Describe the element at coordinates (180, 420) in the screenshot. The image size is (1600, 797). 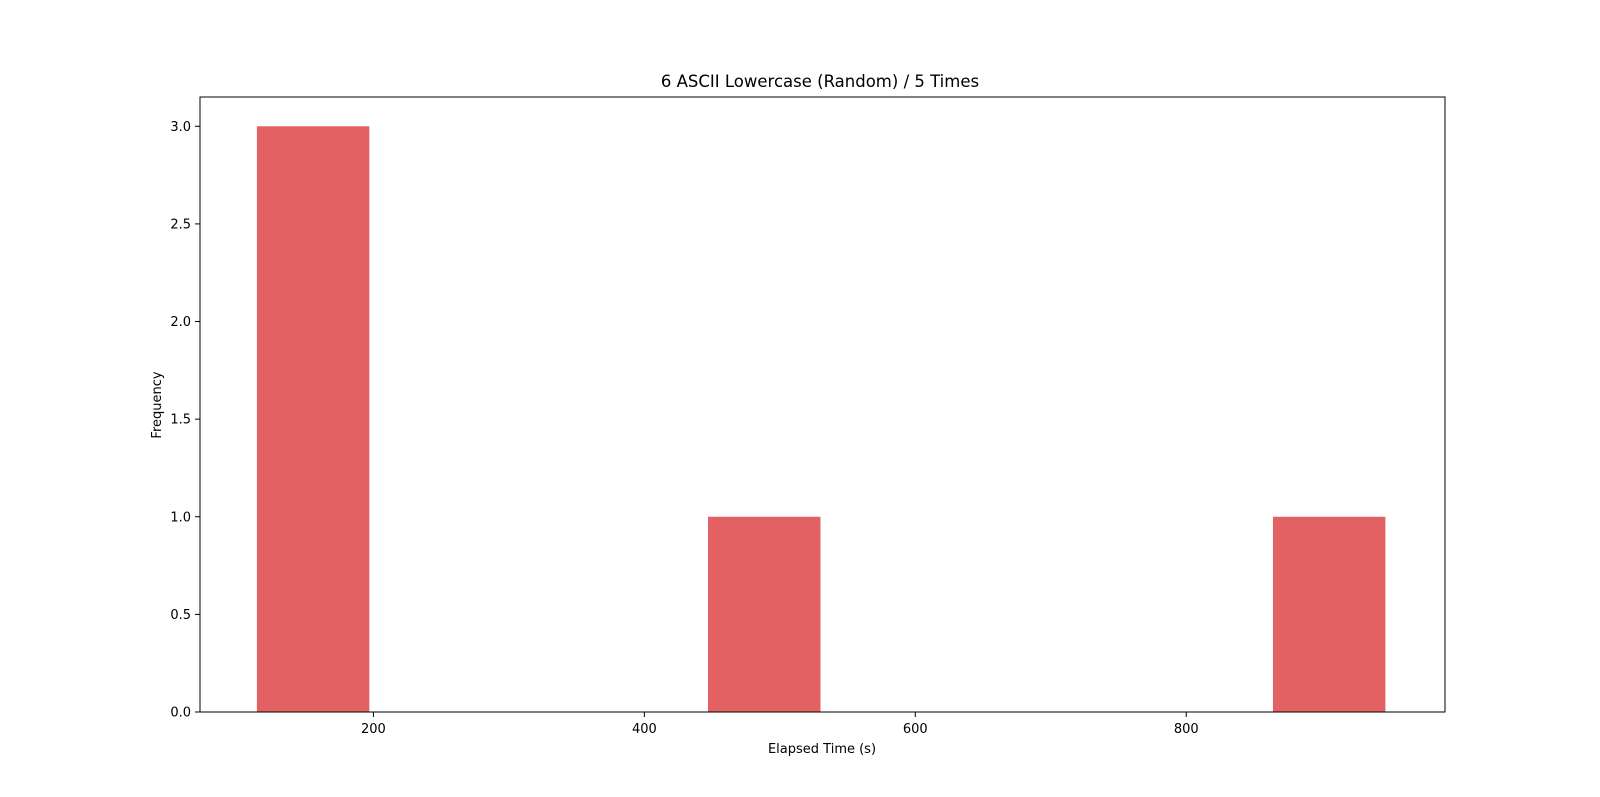
I see `y-tick-label: 1.5` at that location.